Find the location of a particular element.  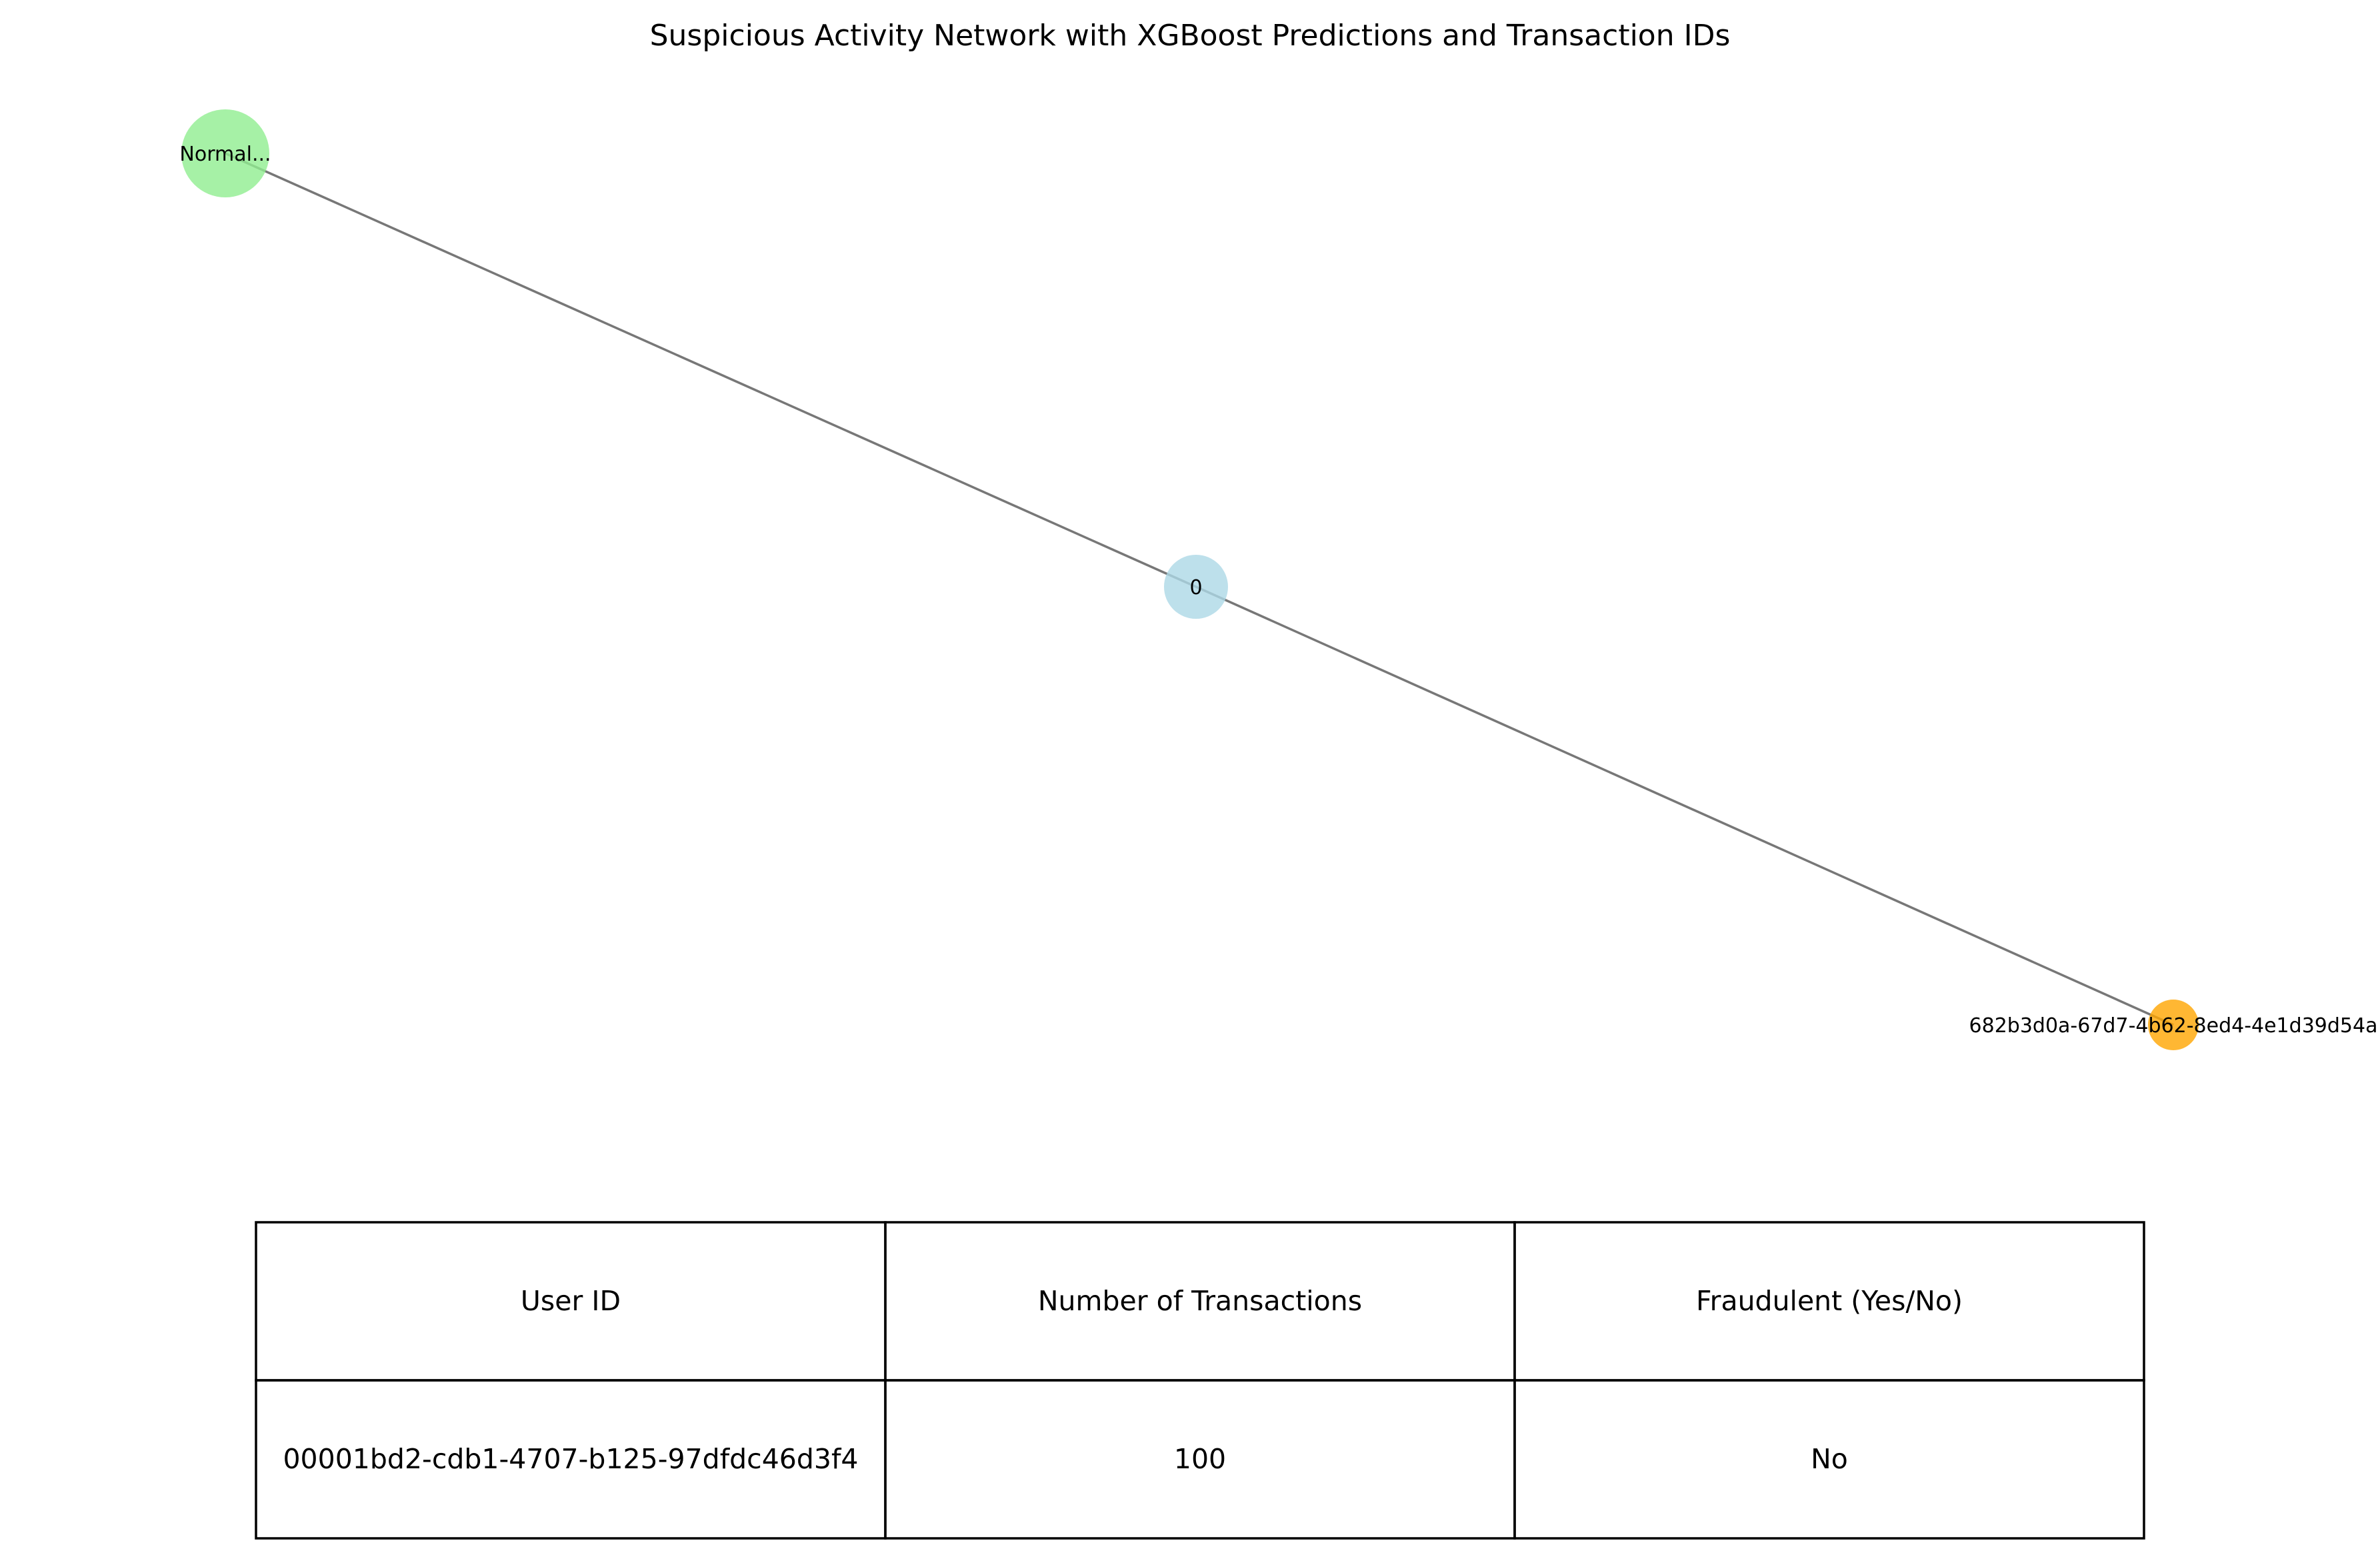

table-cell-fraudulent is located at coordinates (1829, 1459).